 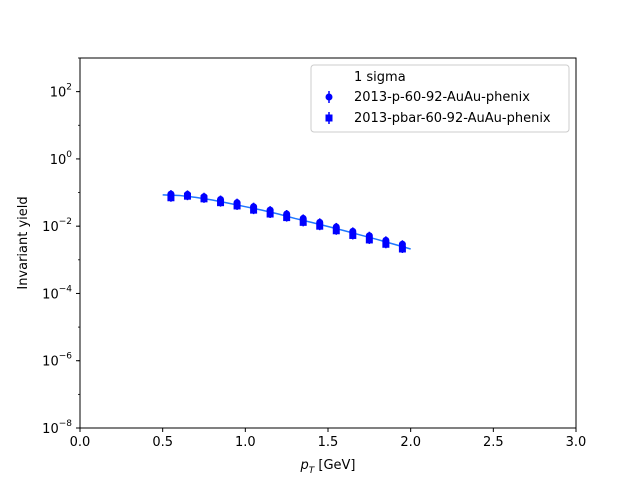 I want to click on x-tick-label: 1.5, so click(x=328, y=442).